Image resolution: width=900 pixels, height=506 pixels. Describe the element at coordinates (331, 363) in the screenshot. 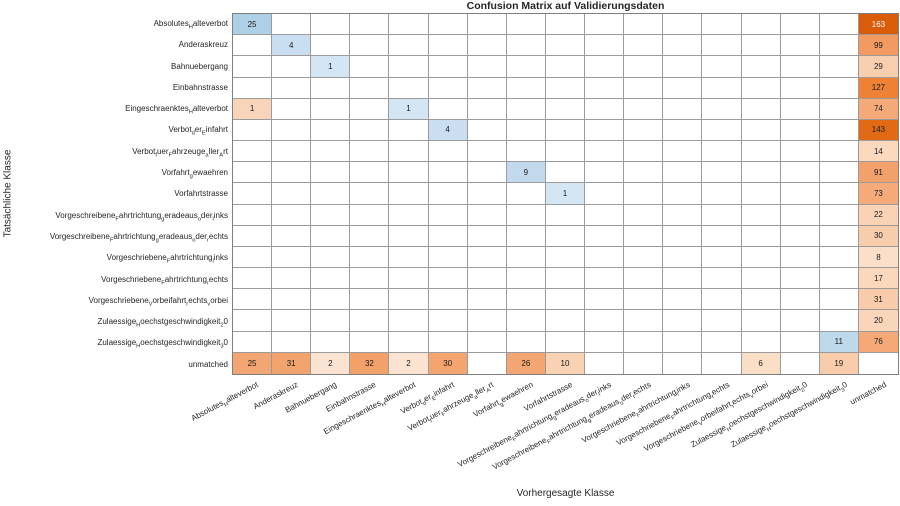

I see `matrix-cell: 2` at that location.